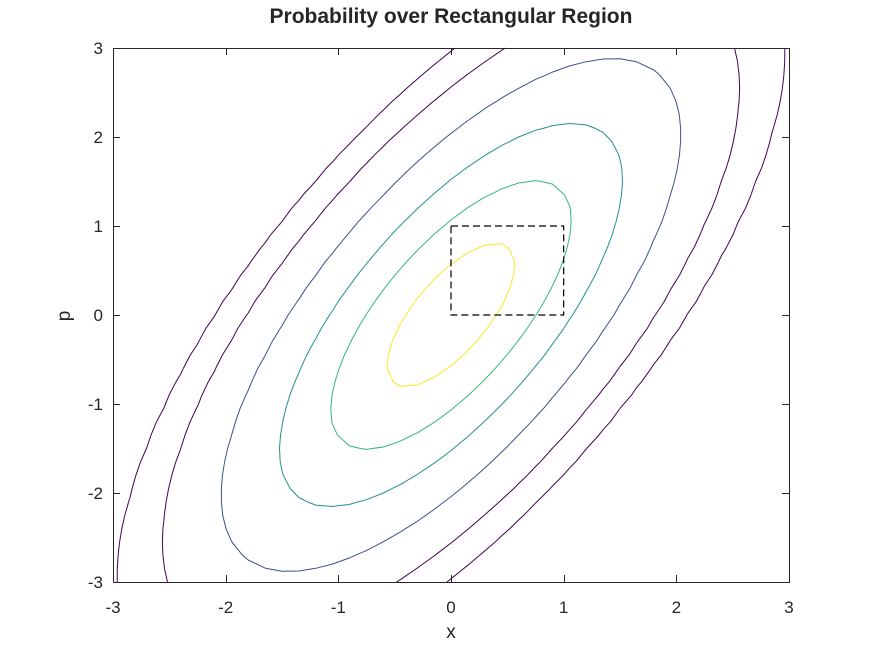  Describe the element at coordinates (450, 607) in the screenshot. I see `x-tick-label: 0` at that location.